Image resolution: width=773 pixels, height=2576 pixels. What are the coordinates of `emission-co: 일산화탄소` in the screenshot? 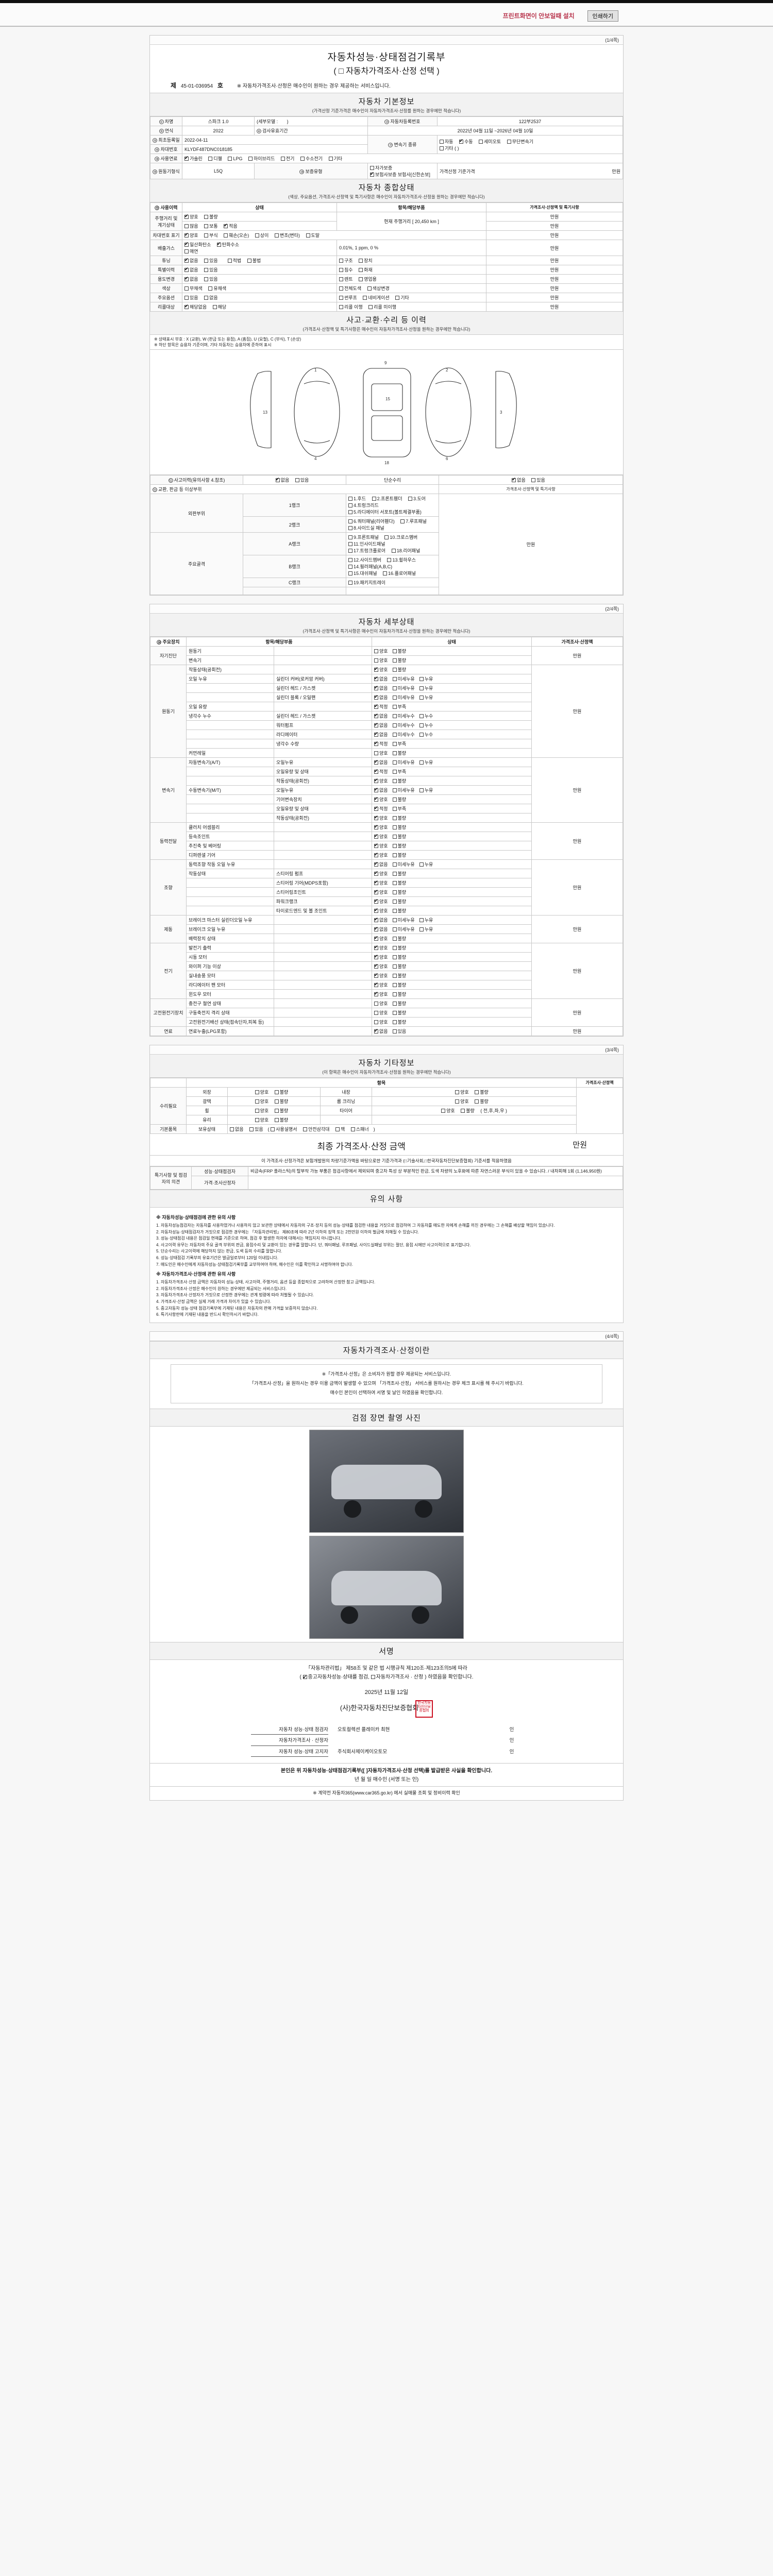 It's located at (197, 244).